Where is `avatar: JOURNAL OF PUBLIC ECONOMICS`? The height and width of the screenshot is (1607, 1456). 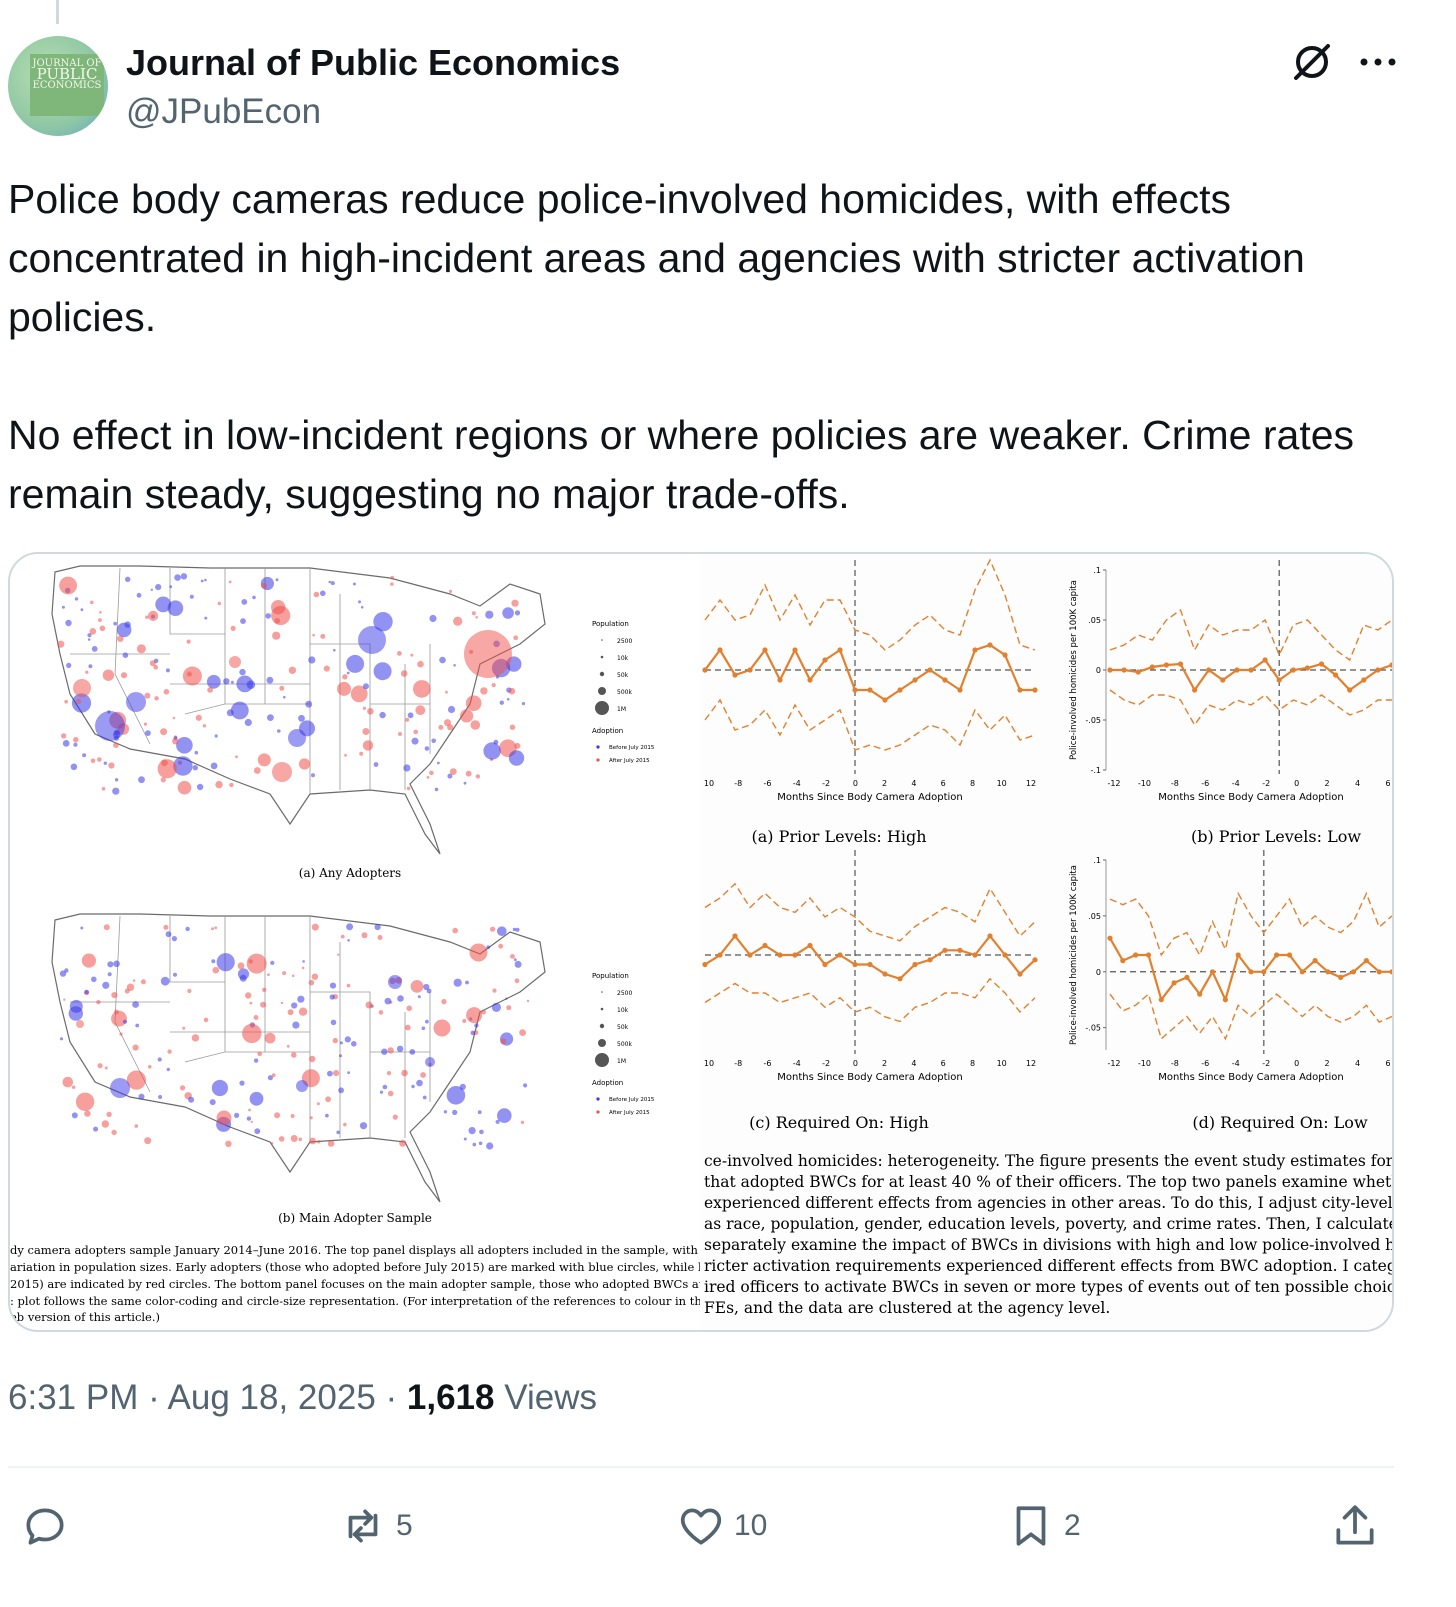 avatar: JOURNAL OF PUBLIC ECONOMICS is located at coordinates (58, 86).